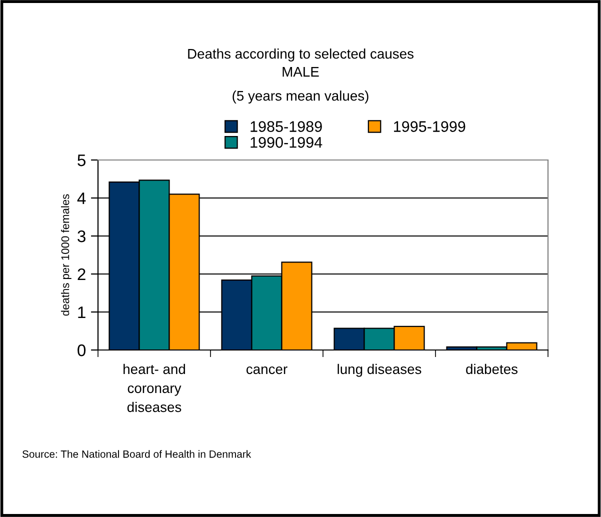 Image resolution: width=601 pixels, height=517 pixels. What do you see at coordinates (81, 198) in the screenshot?
I see `y-tick-label: 4` at bounding box center [81, 198].